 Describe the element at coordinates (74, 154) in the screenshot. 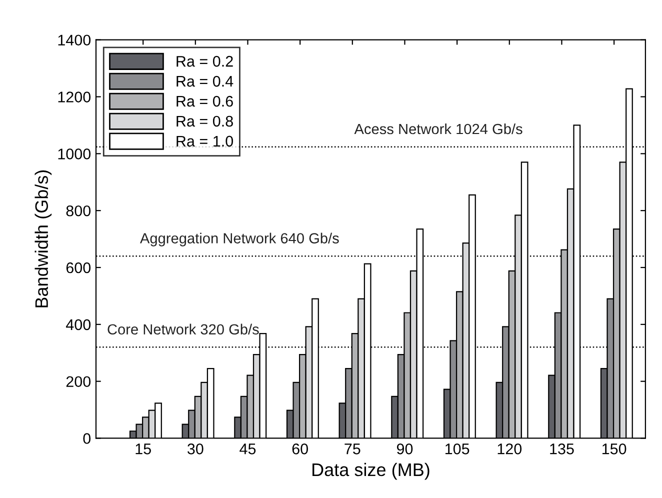

I see `y-tick-label: 1000` at that location.